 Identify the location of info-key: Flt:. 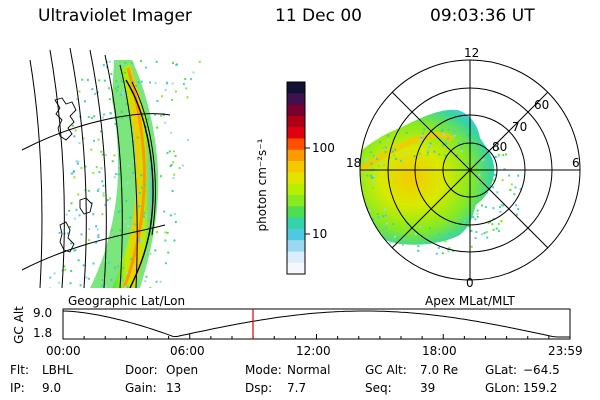
(19, 370).